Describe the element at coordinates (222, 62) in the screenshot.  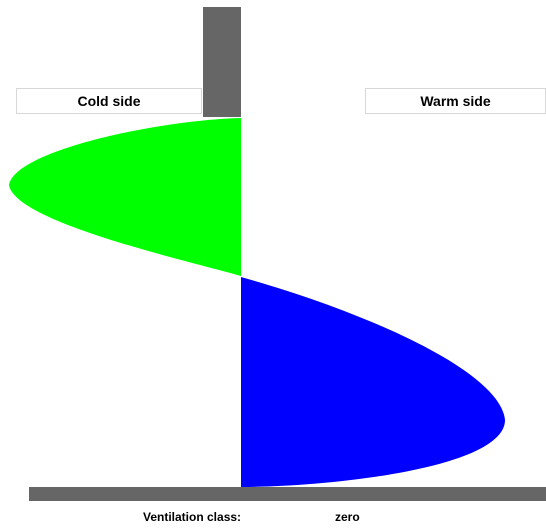
I see `vertical-post` at that location.